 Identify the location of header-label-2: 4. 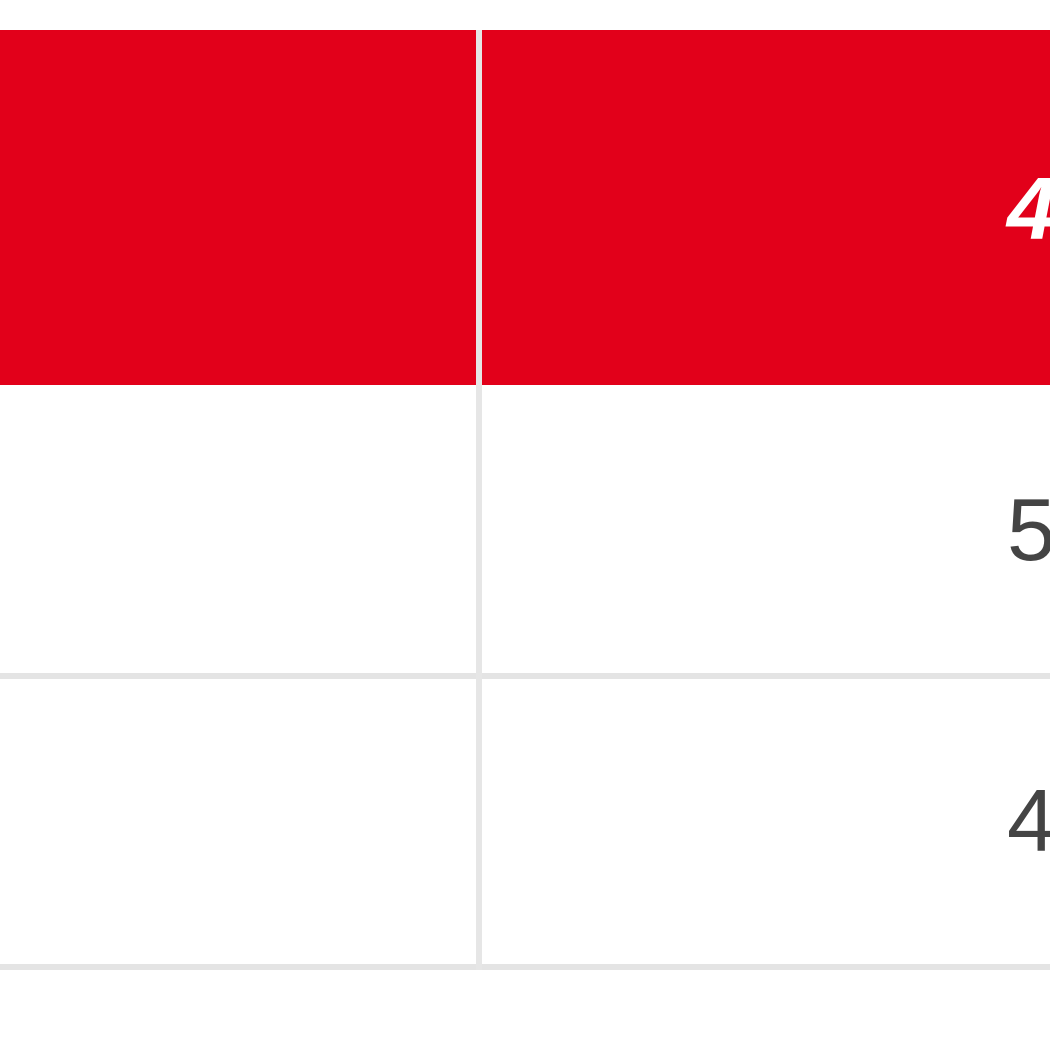
(1028, 209).